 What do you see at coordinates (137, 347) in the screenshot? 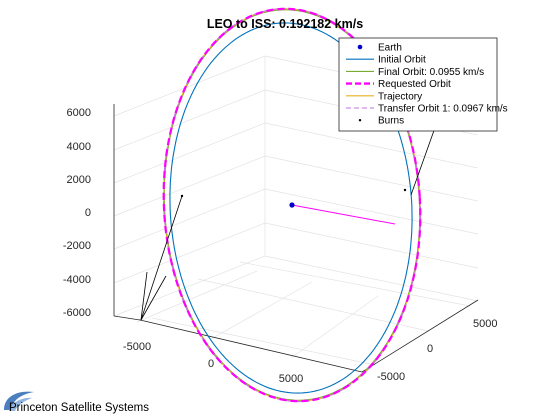
I see `x-tick-label: -5000` at bounding box center [137, 347].